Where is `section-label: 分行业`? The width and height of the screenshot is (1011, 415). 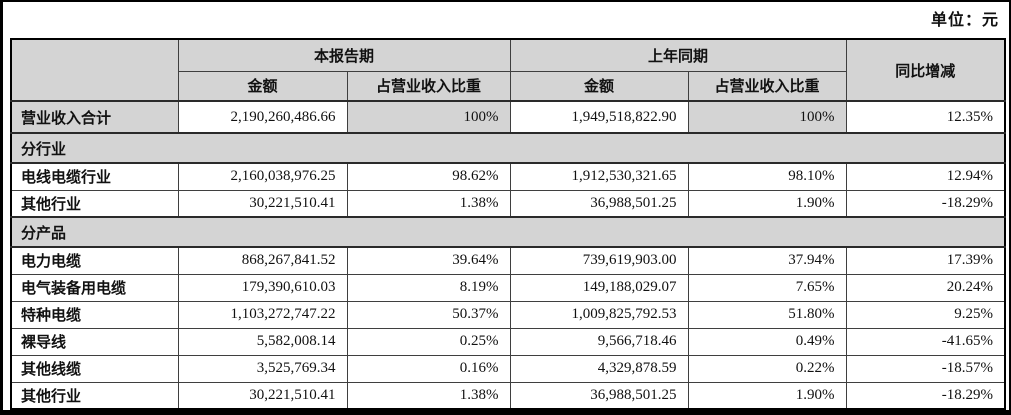 section-label: 分行业 is located at coordinates (508, 148).